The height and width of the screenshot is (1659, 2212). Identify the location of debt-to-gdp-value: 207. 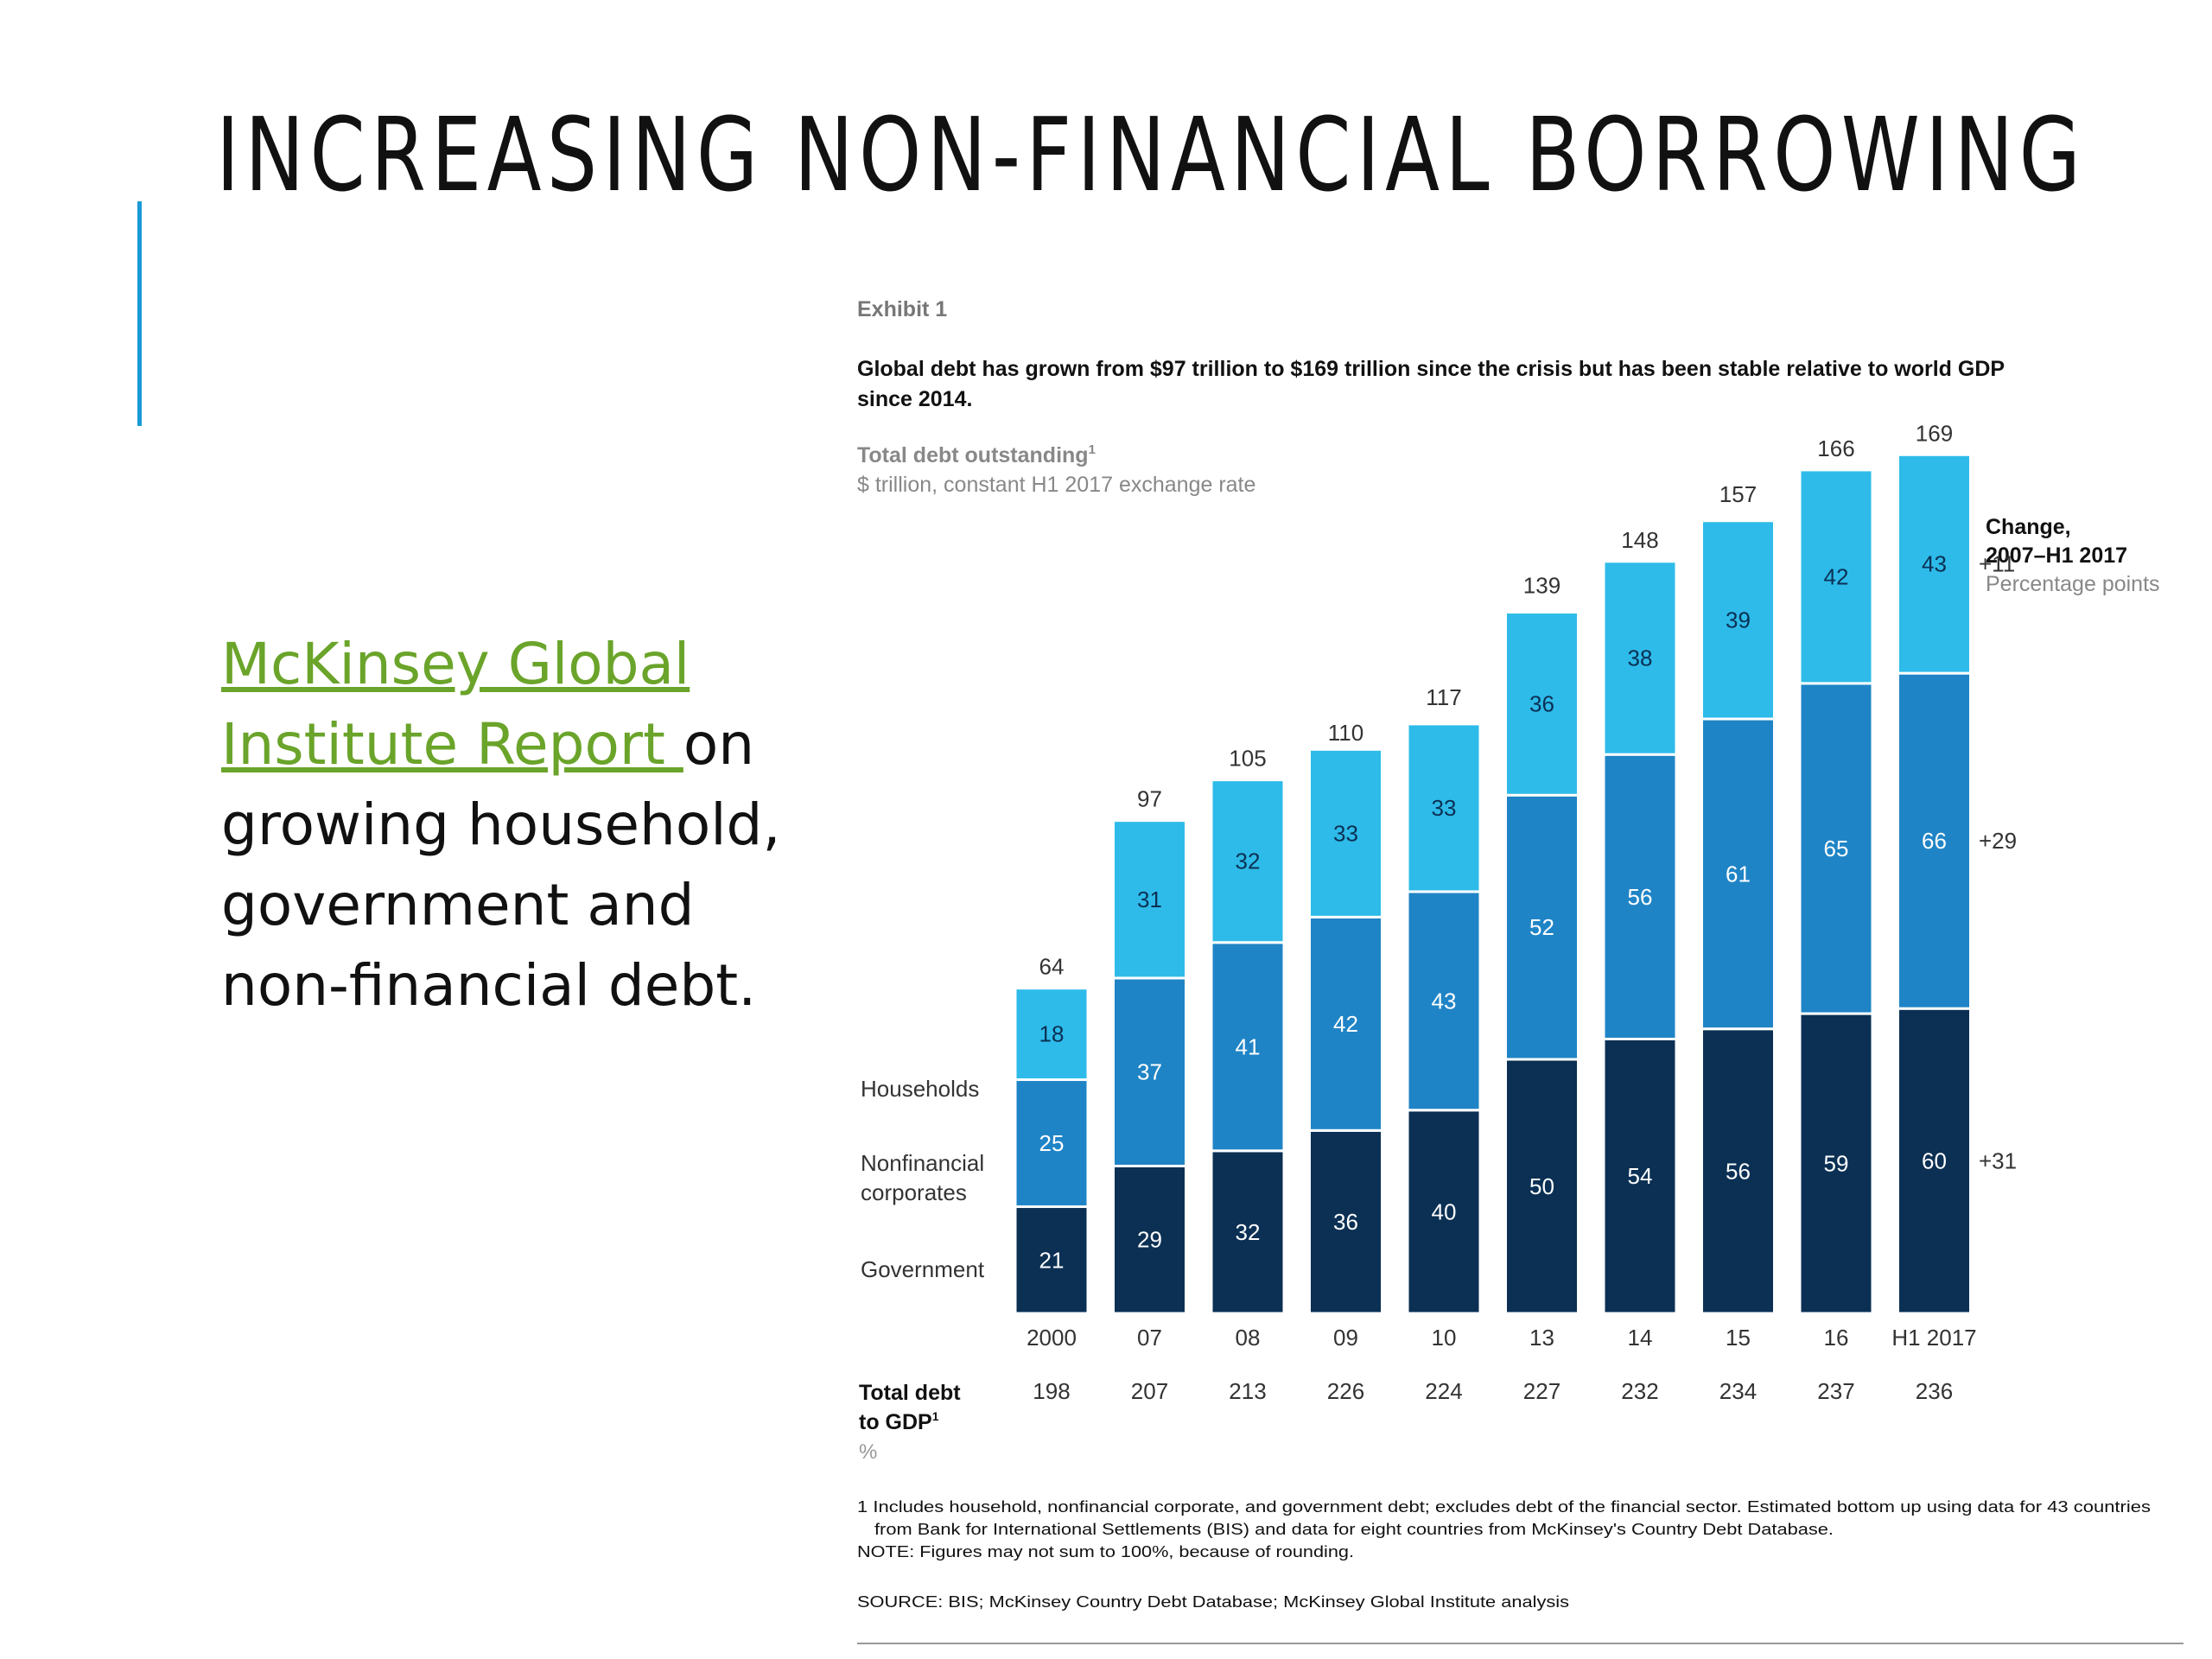
(1149, 1391).